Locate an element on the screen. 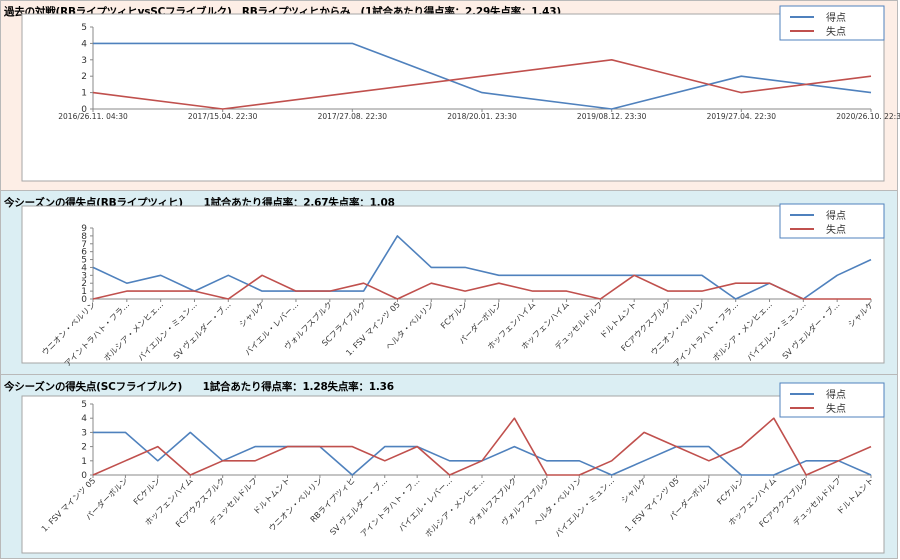  y-tick-label: 6 is located at coordinates (84, 253).